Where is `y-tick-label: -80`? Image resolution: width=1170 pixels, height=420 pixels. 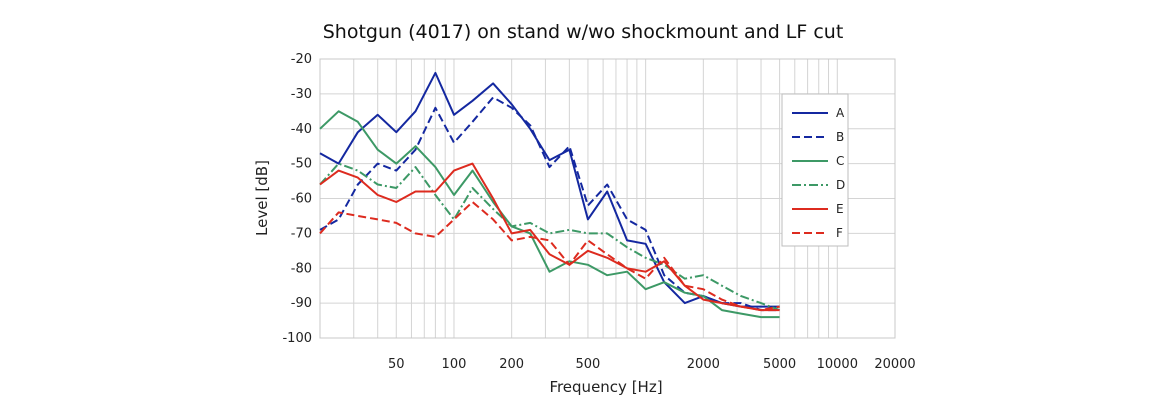 y-tick-label: -80 is located at coordinates (301, 268).